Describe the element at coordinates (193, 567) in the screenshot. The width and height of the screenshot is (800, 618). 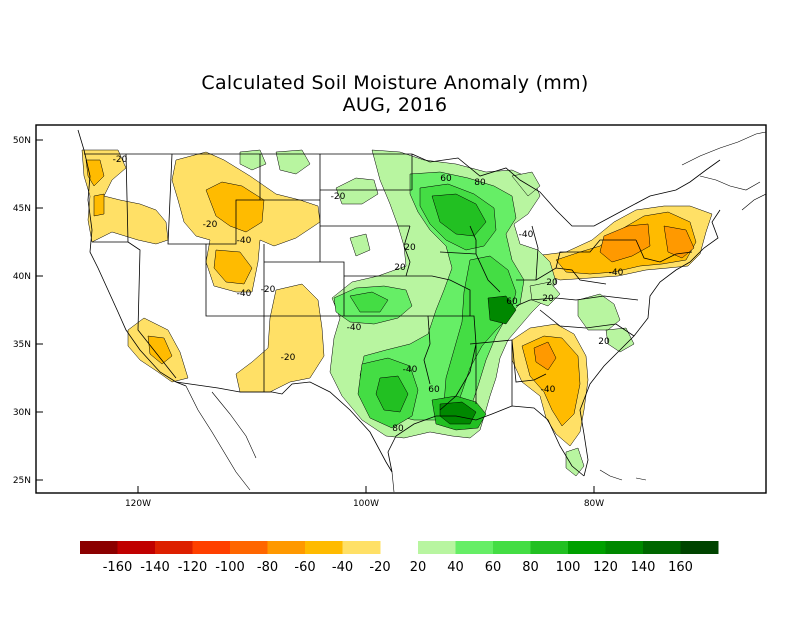
I see `legend-label: -120` at that location.